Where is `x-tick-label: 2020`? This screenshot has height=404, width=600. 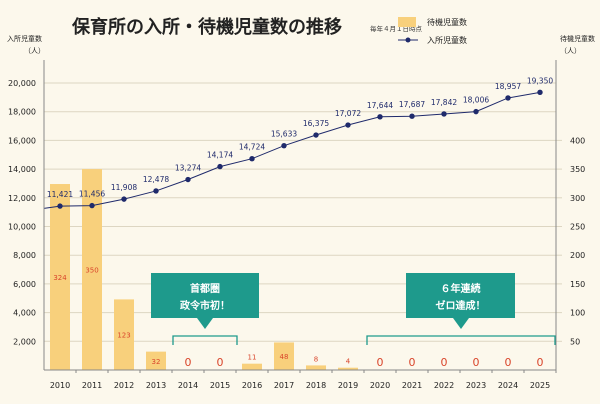
x-tick-label: 2020 is located at coordinates (380, 385).